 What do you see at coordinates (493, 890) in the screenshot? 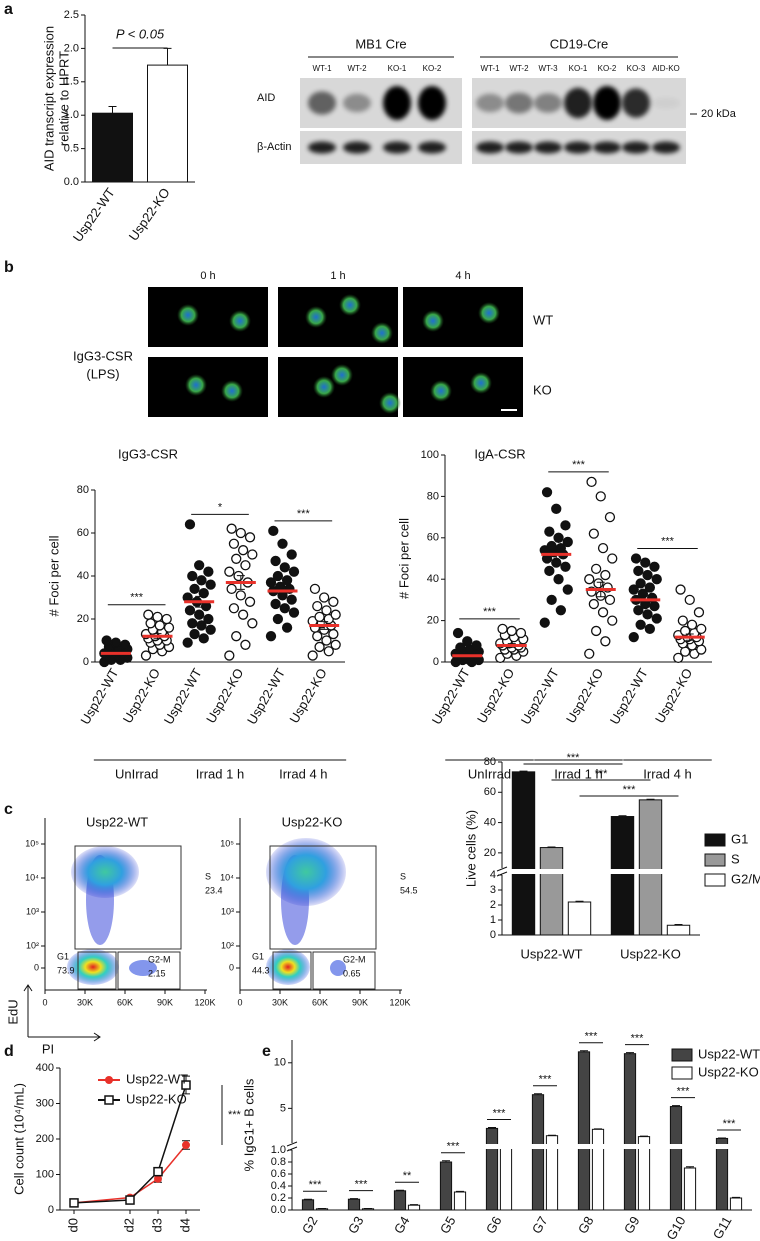
I see `y-tick-label: 3` at bounding box center [493, 890].